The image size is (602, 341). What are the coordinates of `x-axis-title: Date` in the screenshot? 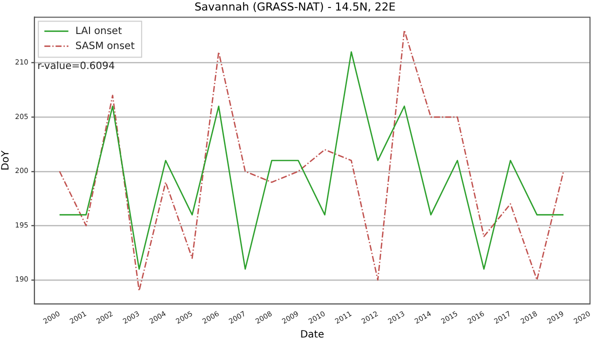 It's located at (312, 335).